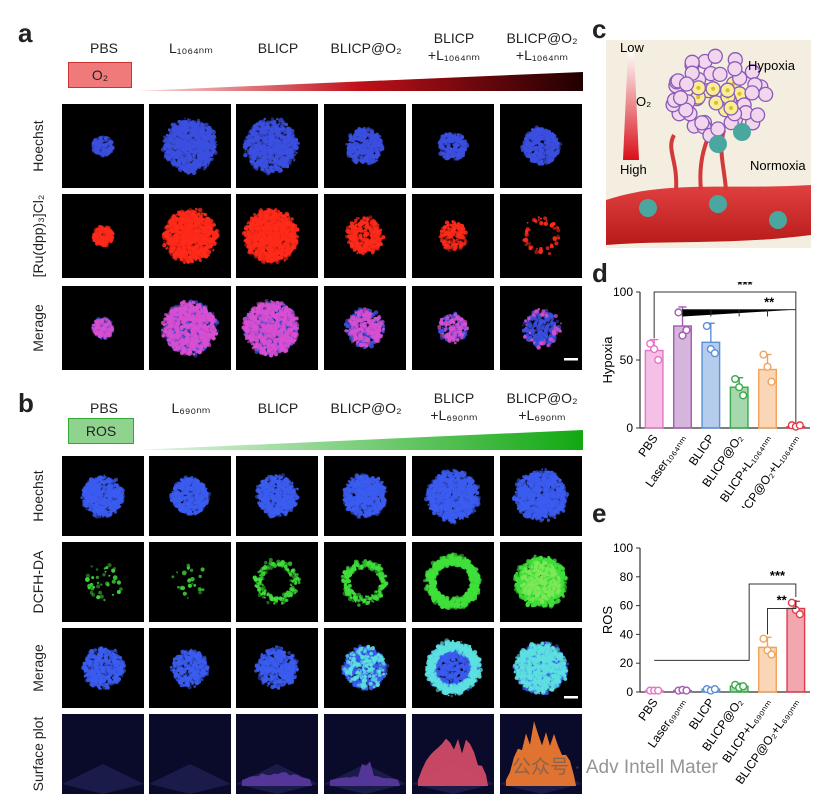 Image resolution: width=827 pixels, height=796 pixels. I want to click on panel-b-column-header: PBS, so click(104, 408).